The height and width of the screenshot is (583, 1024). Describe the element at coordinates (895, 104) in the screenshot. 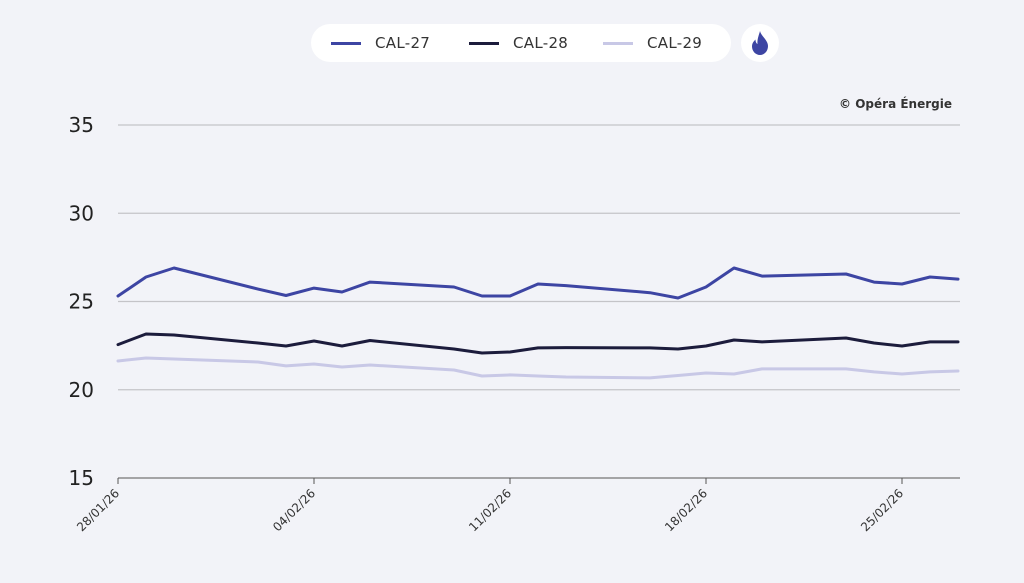

I see `chart-credit: © Opéra Énergie` at that location.